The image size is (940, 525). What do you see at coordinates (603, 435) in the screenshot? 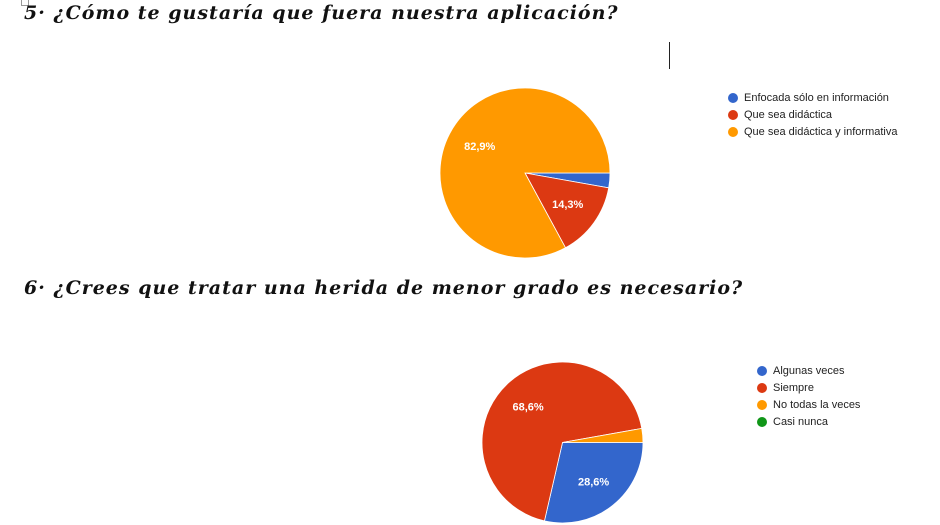
I see `pie-slice-no-todas-la-veces` at bounding box center [603, 435].